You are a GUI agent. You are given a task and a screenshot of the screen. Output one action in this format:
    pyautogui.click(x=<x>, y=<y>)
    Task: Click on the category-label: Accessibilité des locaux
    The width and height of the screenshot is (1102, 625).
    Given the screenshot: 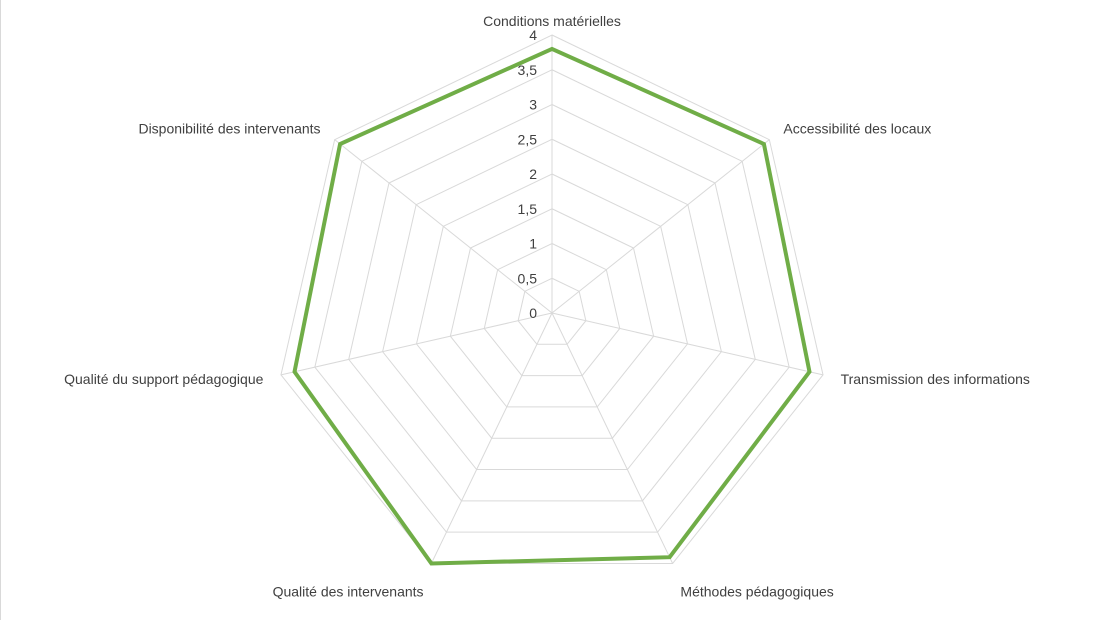 What is the action you would take?
    pyautogui.click(x=857, y=128)
    